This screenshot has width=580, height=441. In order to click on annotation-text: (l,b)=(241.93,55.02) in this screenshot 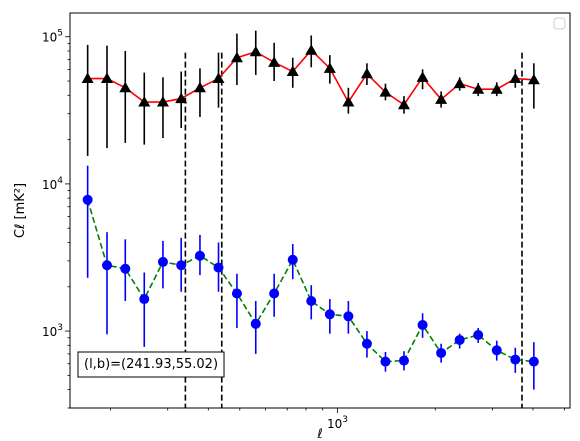, I will do `click(151, 364)`.